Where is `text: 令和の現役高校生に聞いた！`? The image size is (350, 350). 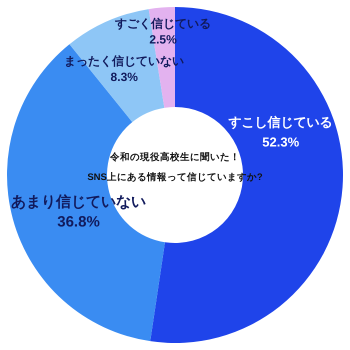 text: 令和の現役高校生に聞いた！ is located at coordinates (174, 157).